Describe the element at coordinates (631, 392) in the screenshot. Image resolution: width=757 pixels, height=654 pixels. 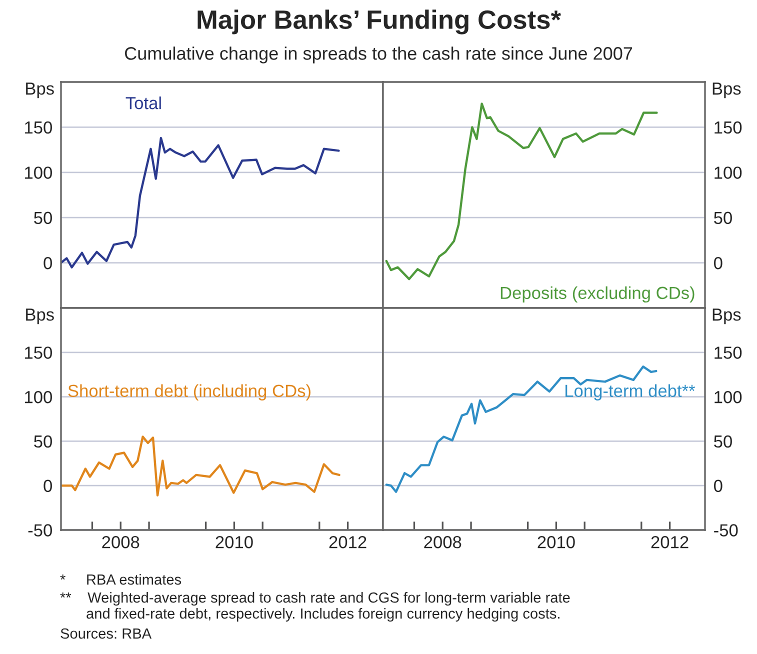
I see `series-label: Long-term debt**` at that location.